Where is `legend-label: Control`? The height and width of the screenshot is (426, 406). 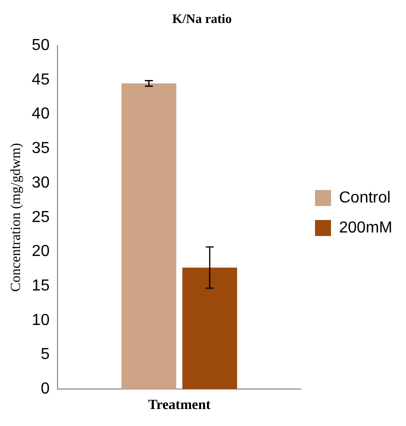
legend-label: Control is located at coordinates (365, 197).